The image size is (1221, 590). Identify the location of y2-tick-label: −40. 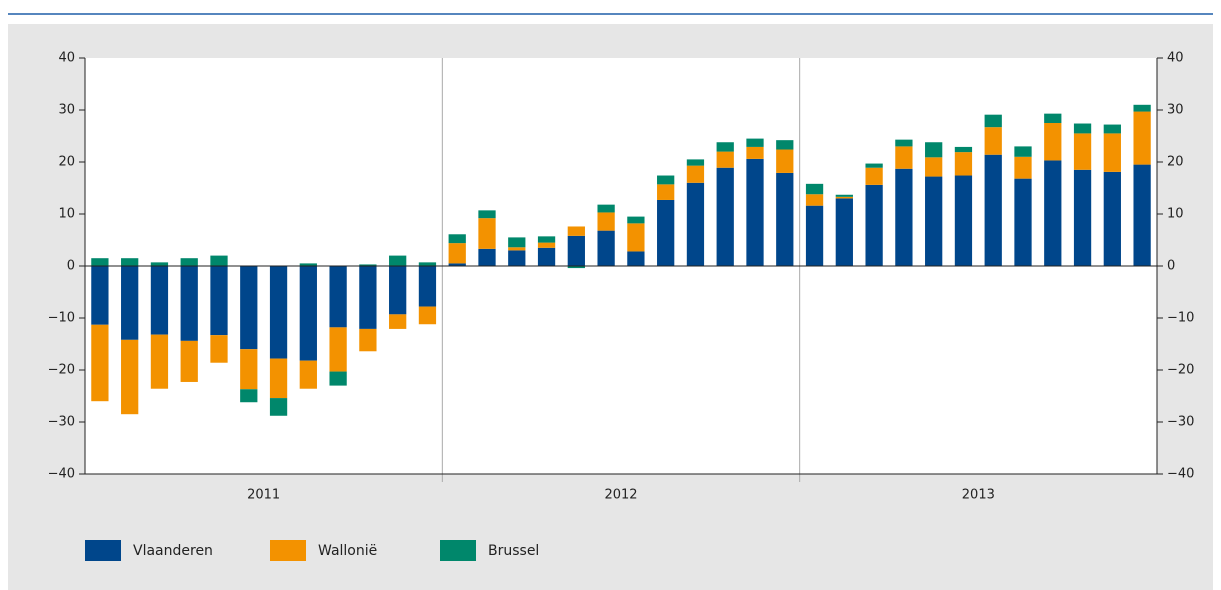
(1180, 474).